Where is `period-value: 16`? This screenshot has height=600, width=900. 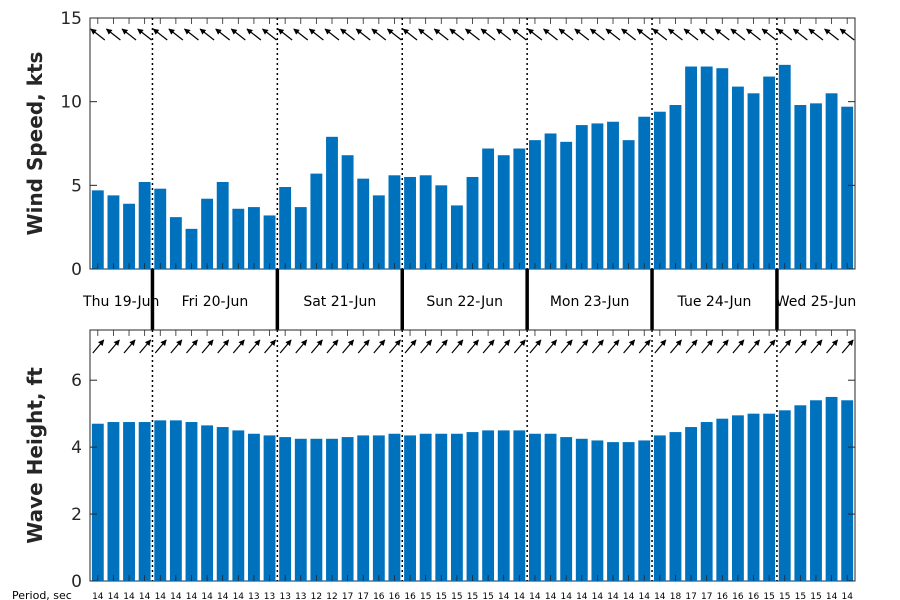 period-value: 16 is located at coordinates (395, 596).